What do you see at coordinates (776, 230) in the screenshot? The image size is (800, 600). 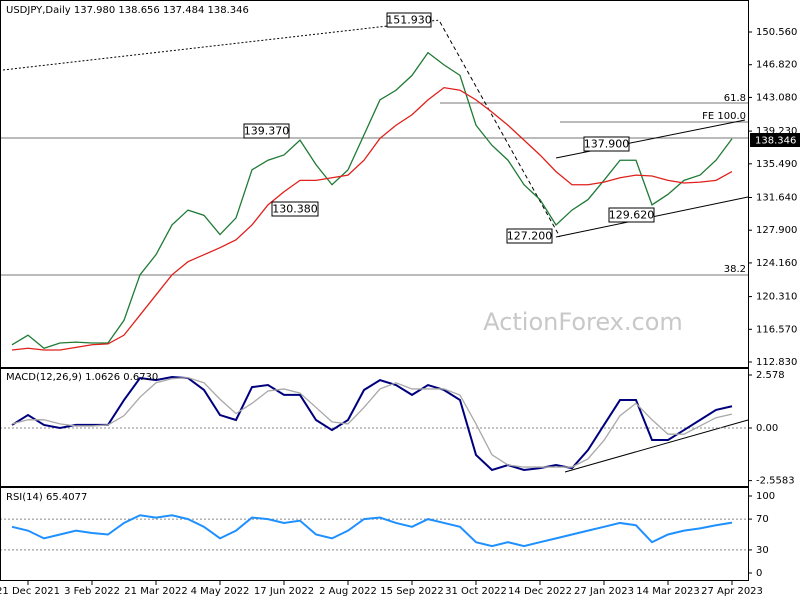 I see `y-tick-label: 127.900` at bounding box center [776, 230].